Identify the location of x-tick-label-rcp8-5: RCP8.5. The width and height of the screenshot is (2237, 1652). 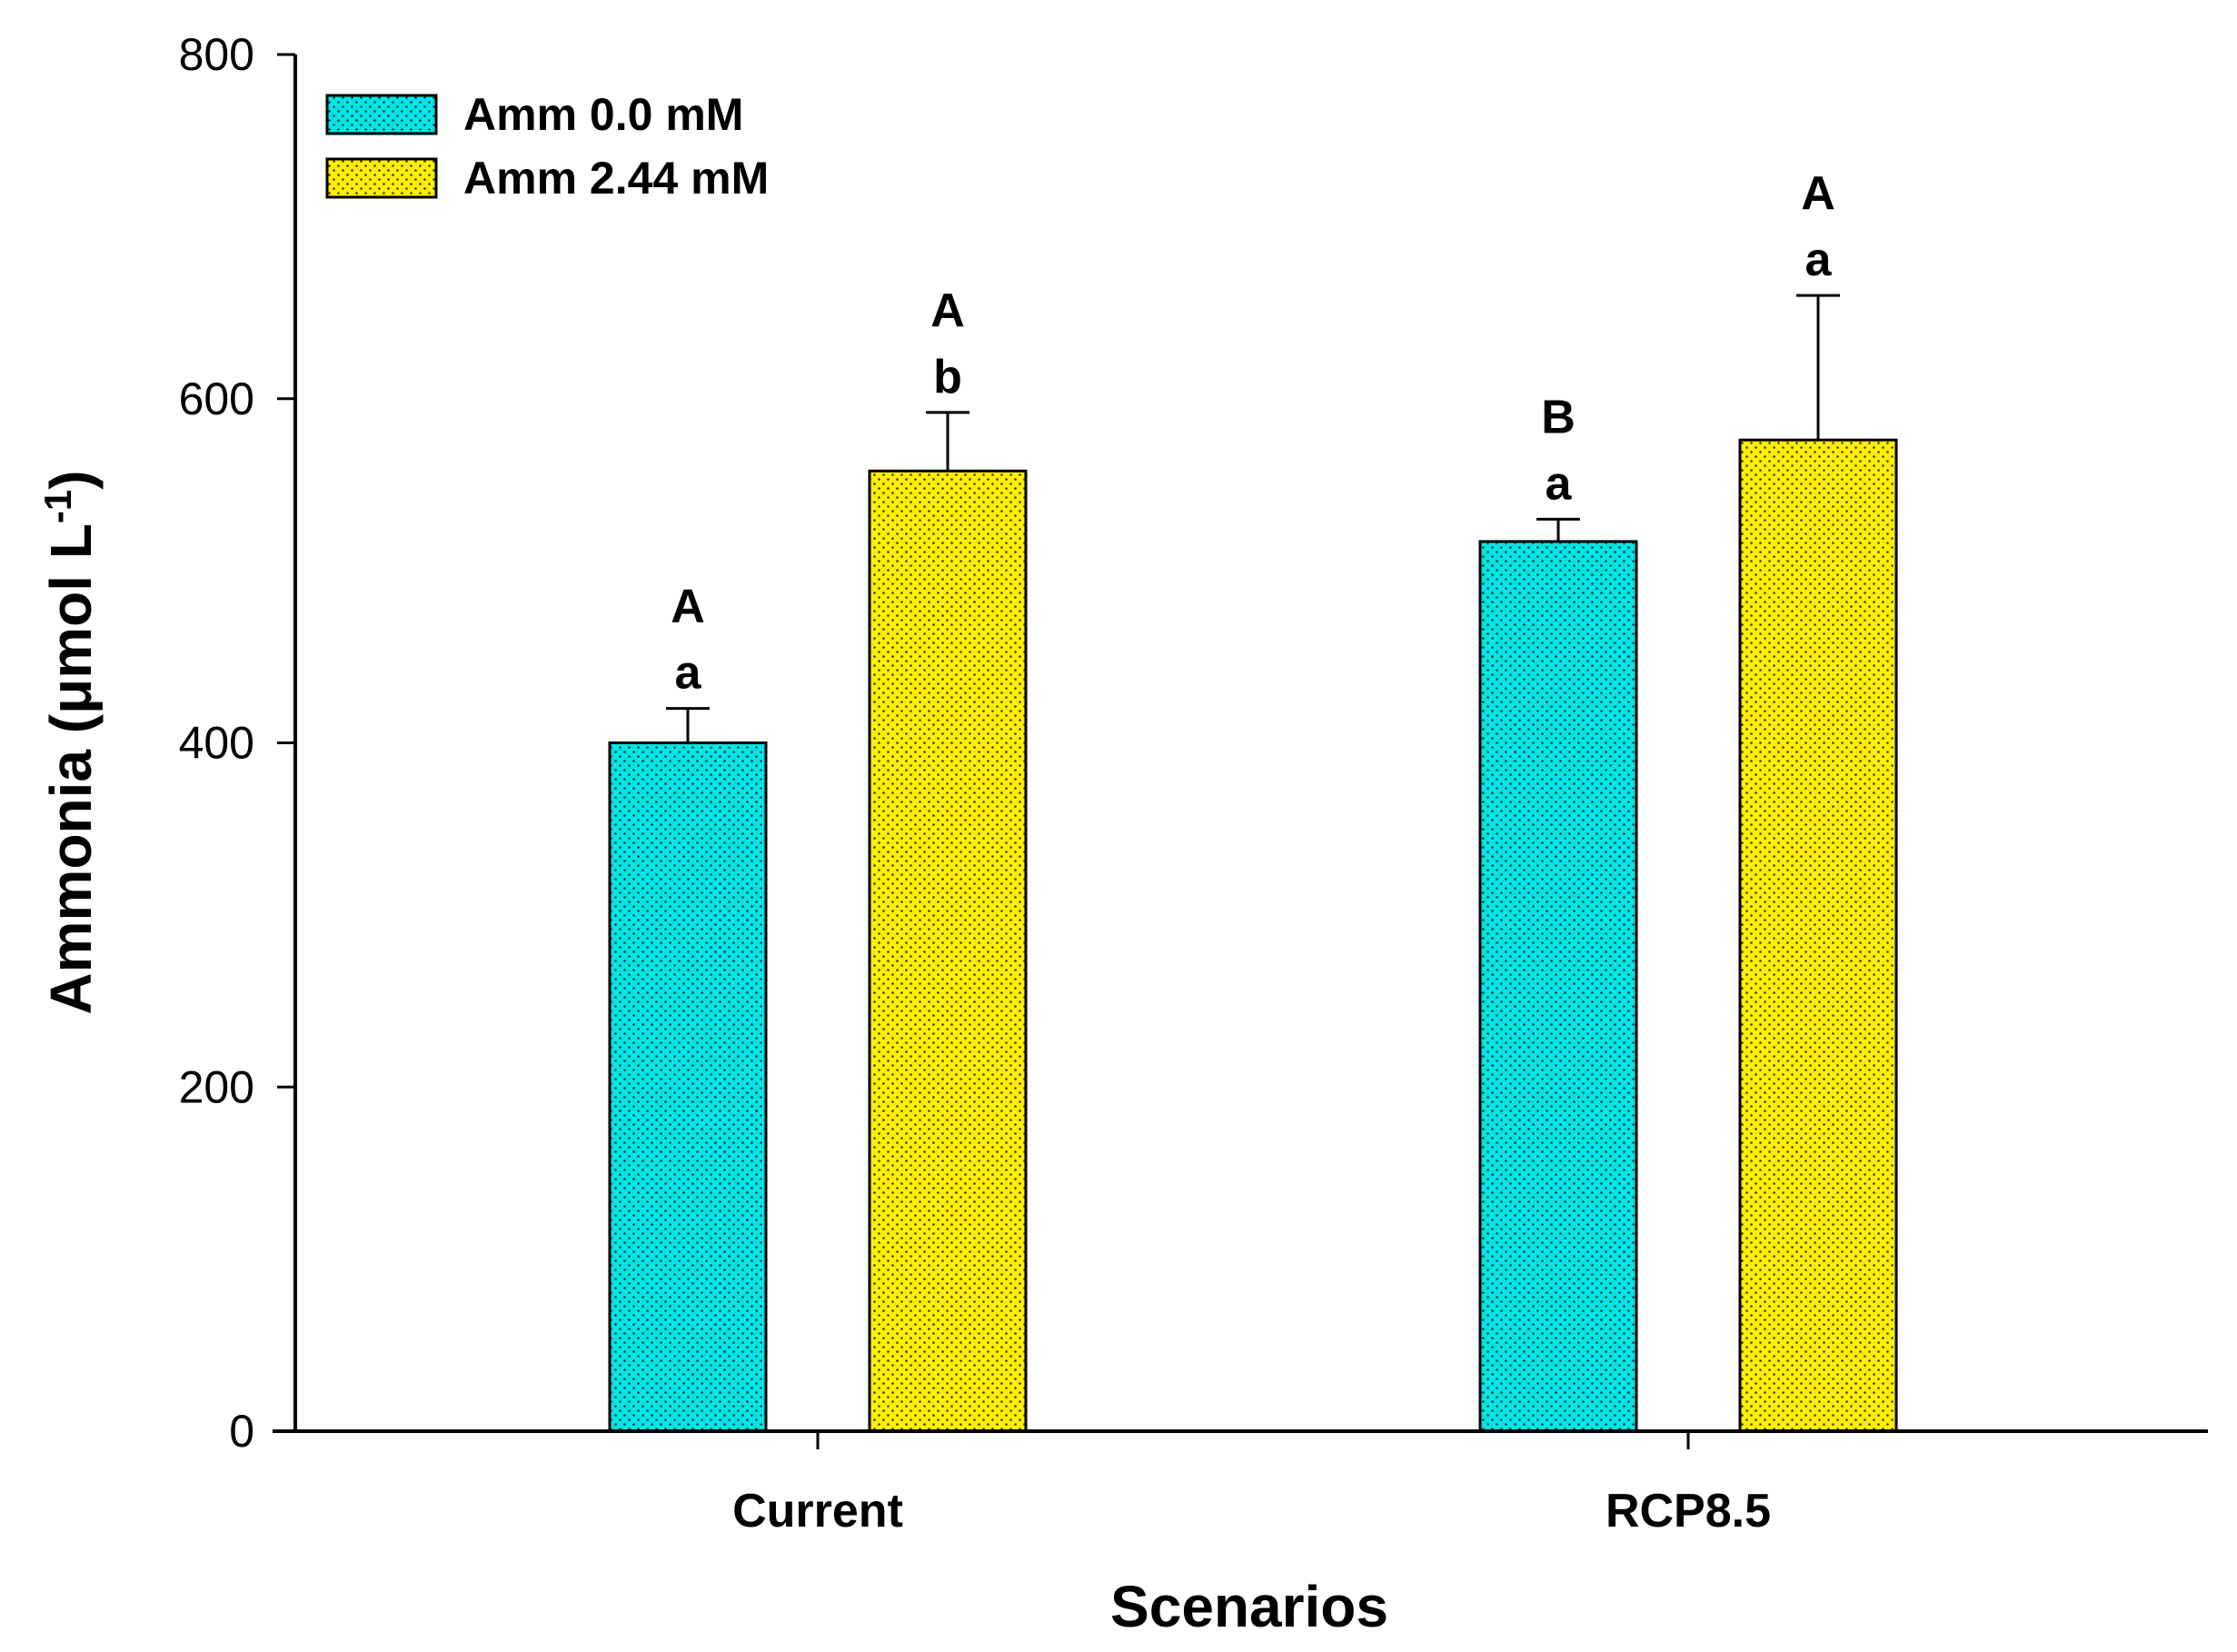
(1688, 1511).